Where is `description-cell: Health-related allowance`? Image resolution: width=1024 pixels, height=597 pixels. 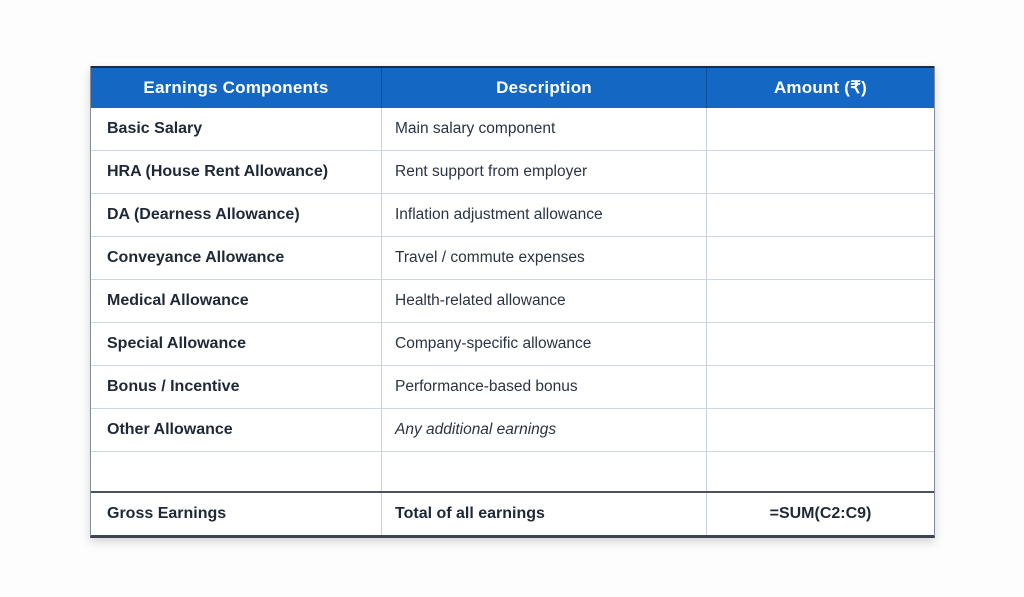
description-cell: Health-related allowance is located at coordinates (543, 301).